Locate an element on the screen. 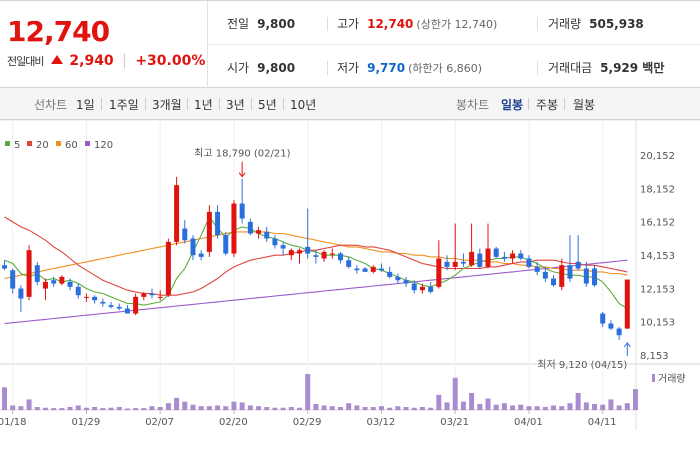 This screenshot has width=700, height=450. price-panel: 12,740 전일대비 2,940 | +30.00% is located at coordinates (104, 44).